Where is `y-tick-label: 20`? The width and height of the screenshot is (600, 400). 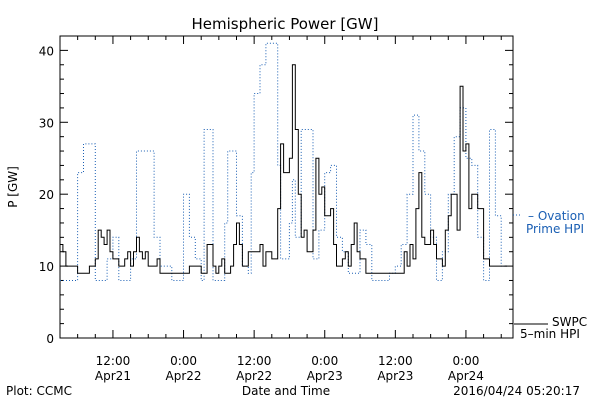 y-tick-label: 20 is located at coordinates (46, 195).